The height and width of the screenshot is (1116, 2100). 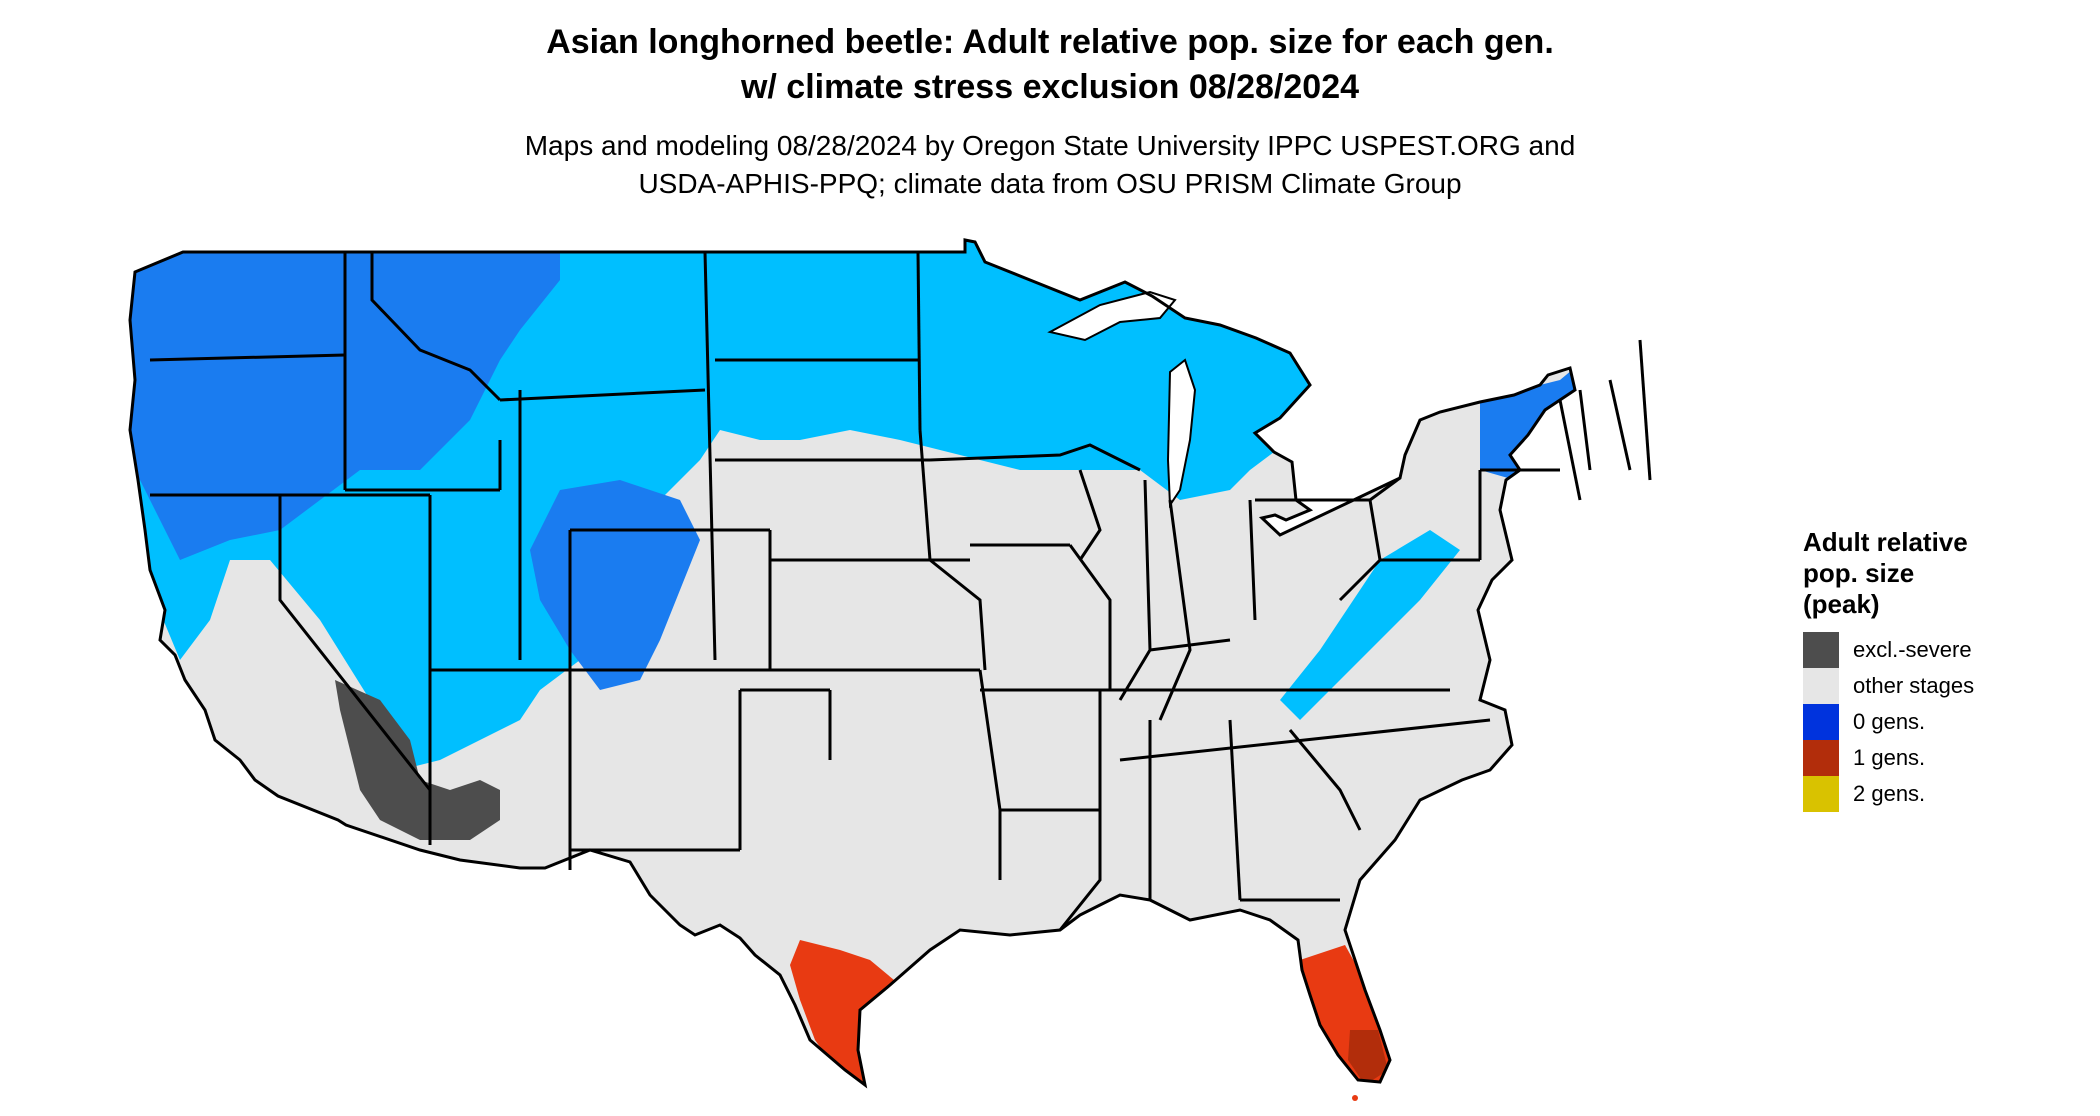 I want to click on legend-title-line-1: Adult relative, so click(x=1885, y=542).